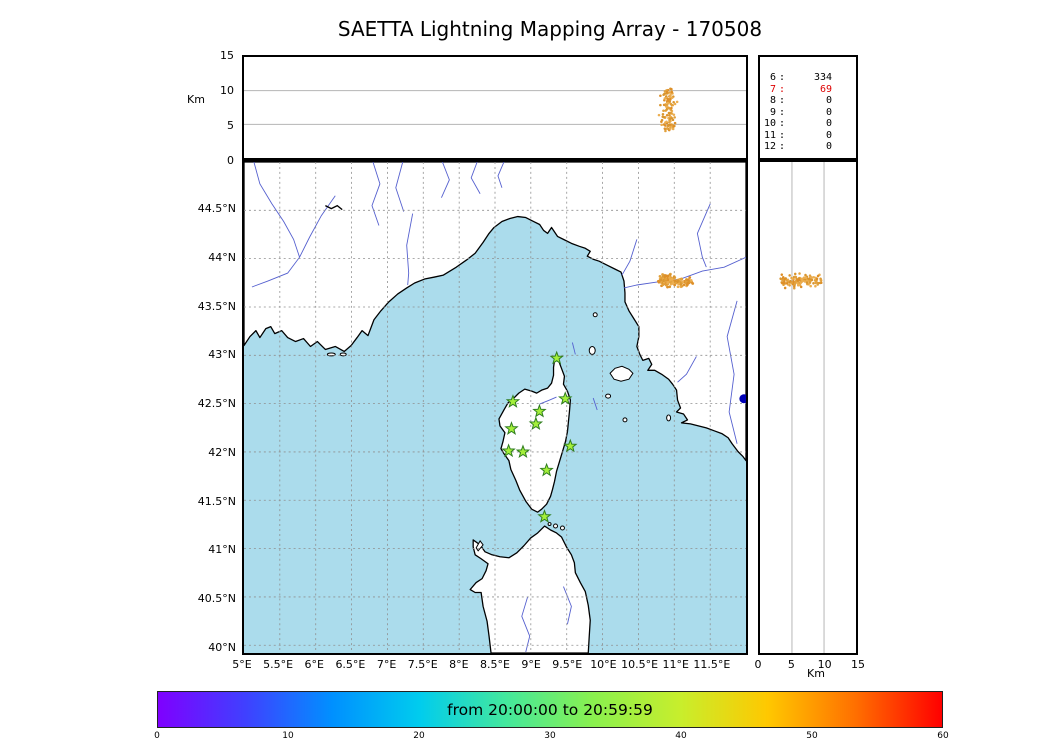  What do you see at coordinates (216, 404) in the screenshot?
I see `lat-tick-label: 42.5°N` at bounding box center [216, 404].